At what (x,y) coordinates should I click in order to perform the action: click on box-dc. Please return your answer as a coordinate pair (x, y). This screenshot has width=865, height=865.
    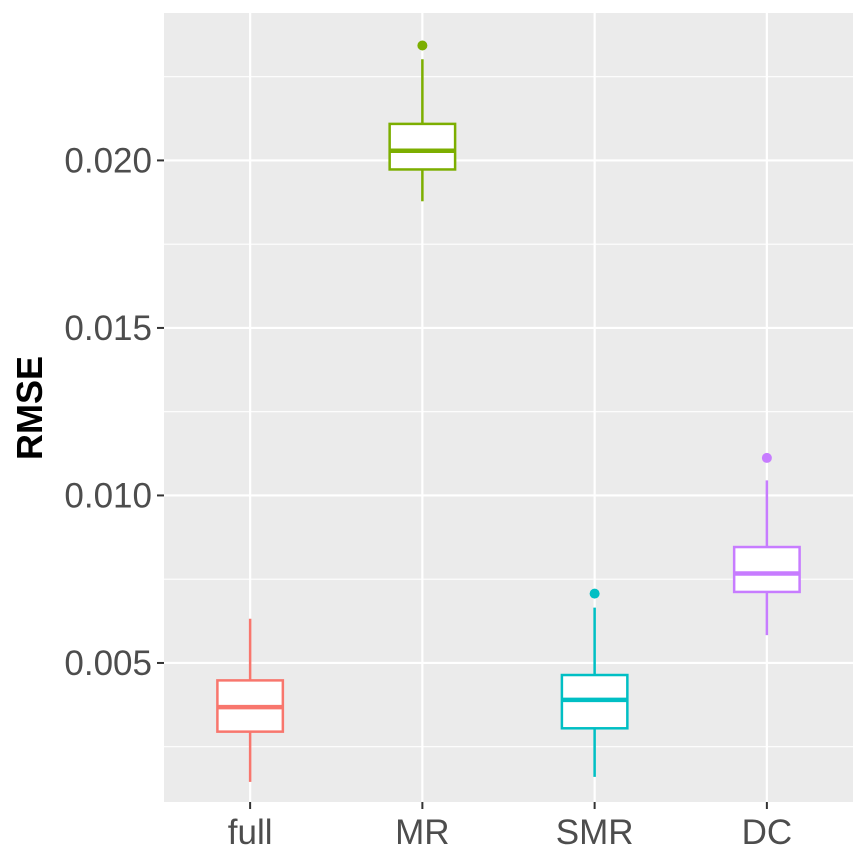
    Looking at the image, I should click on (766, 544).